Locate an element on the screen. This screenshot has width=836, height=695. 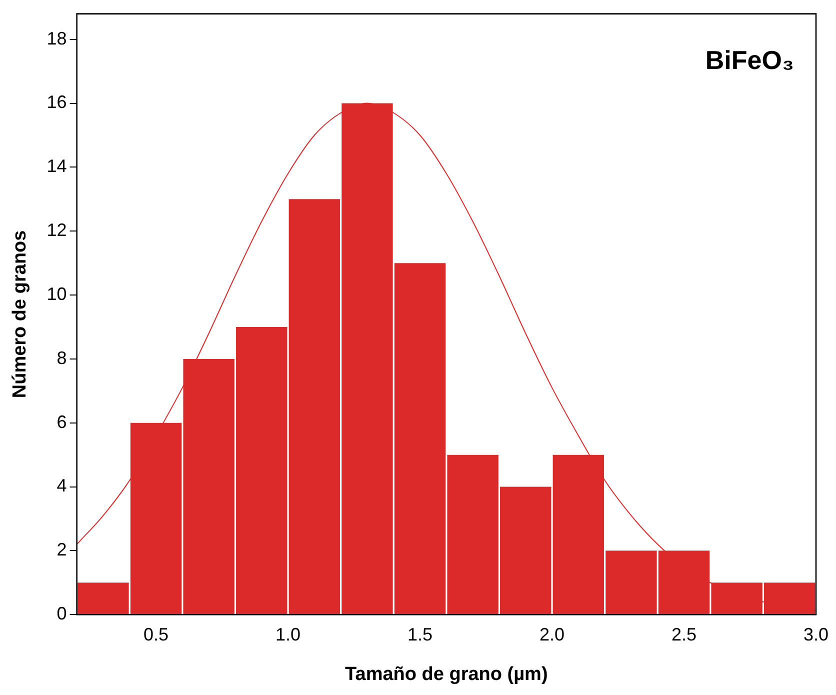
x-axis-title: Tamaño de grano (µm) is located at coordinates (446, 674).